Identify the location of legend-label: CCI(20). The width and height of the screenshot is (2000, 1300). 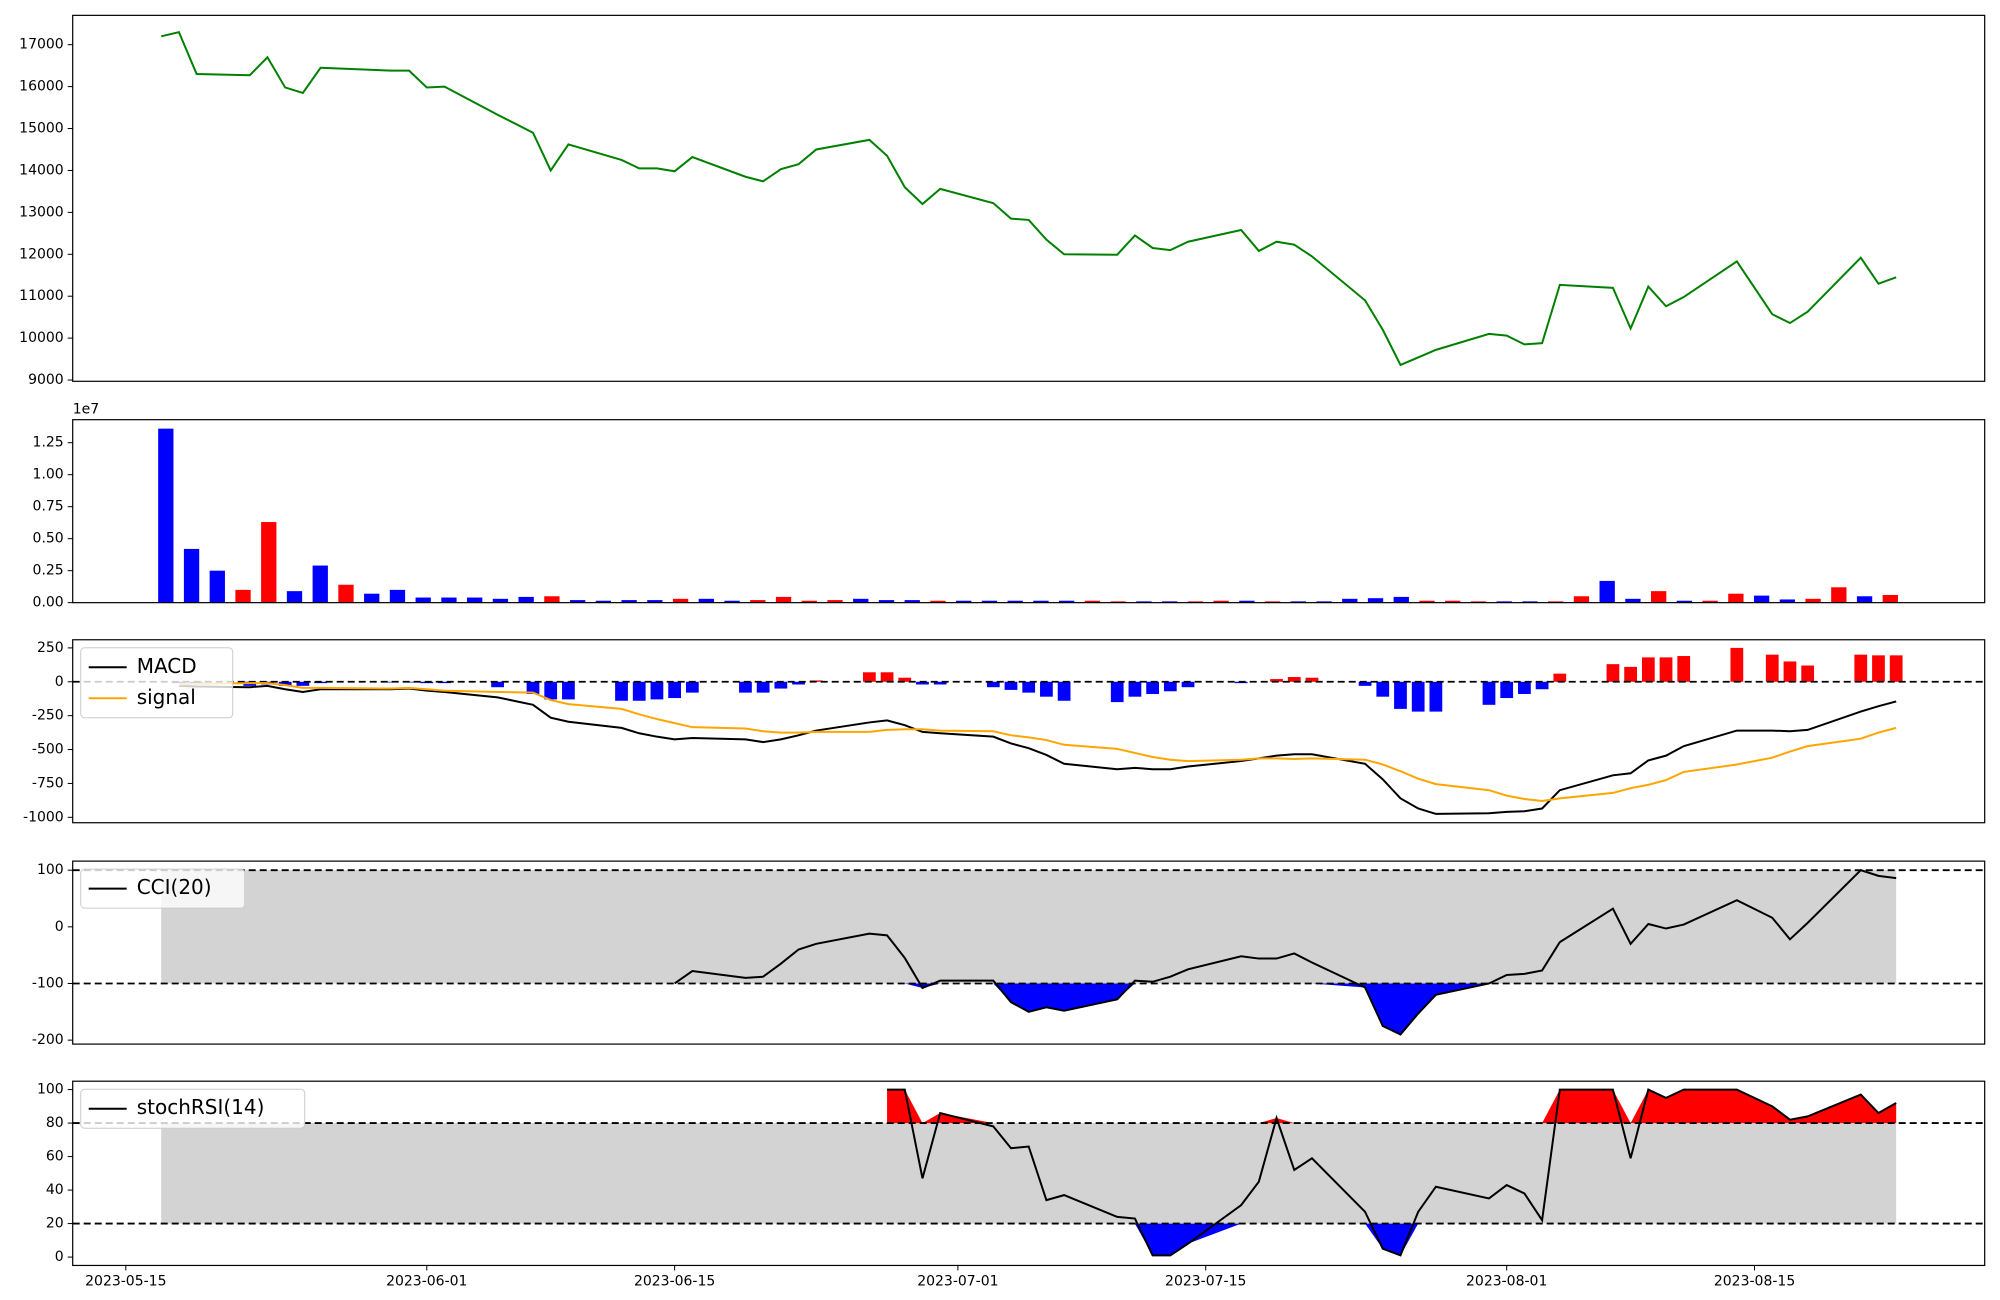
(174, 887).